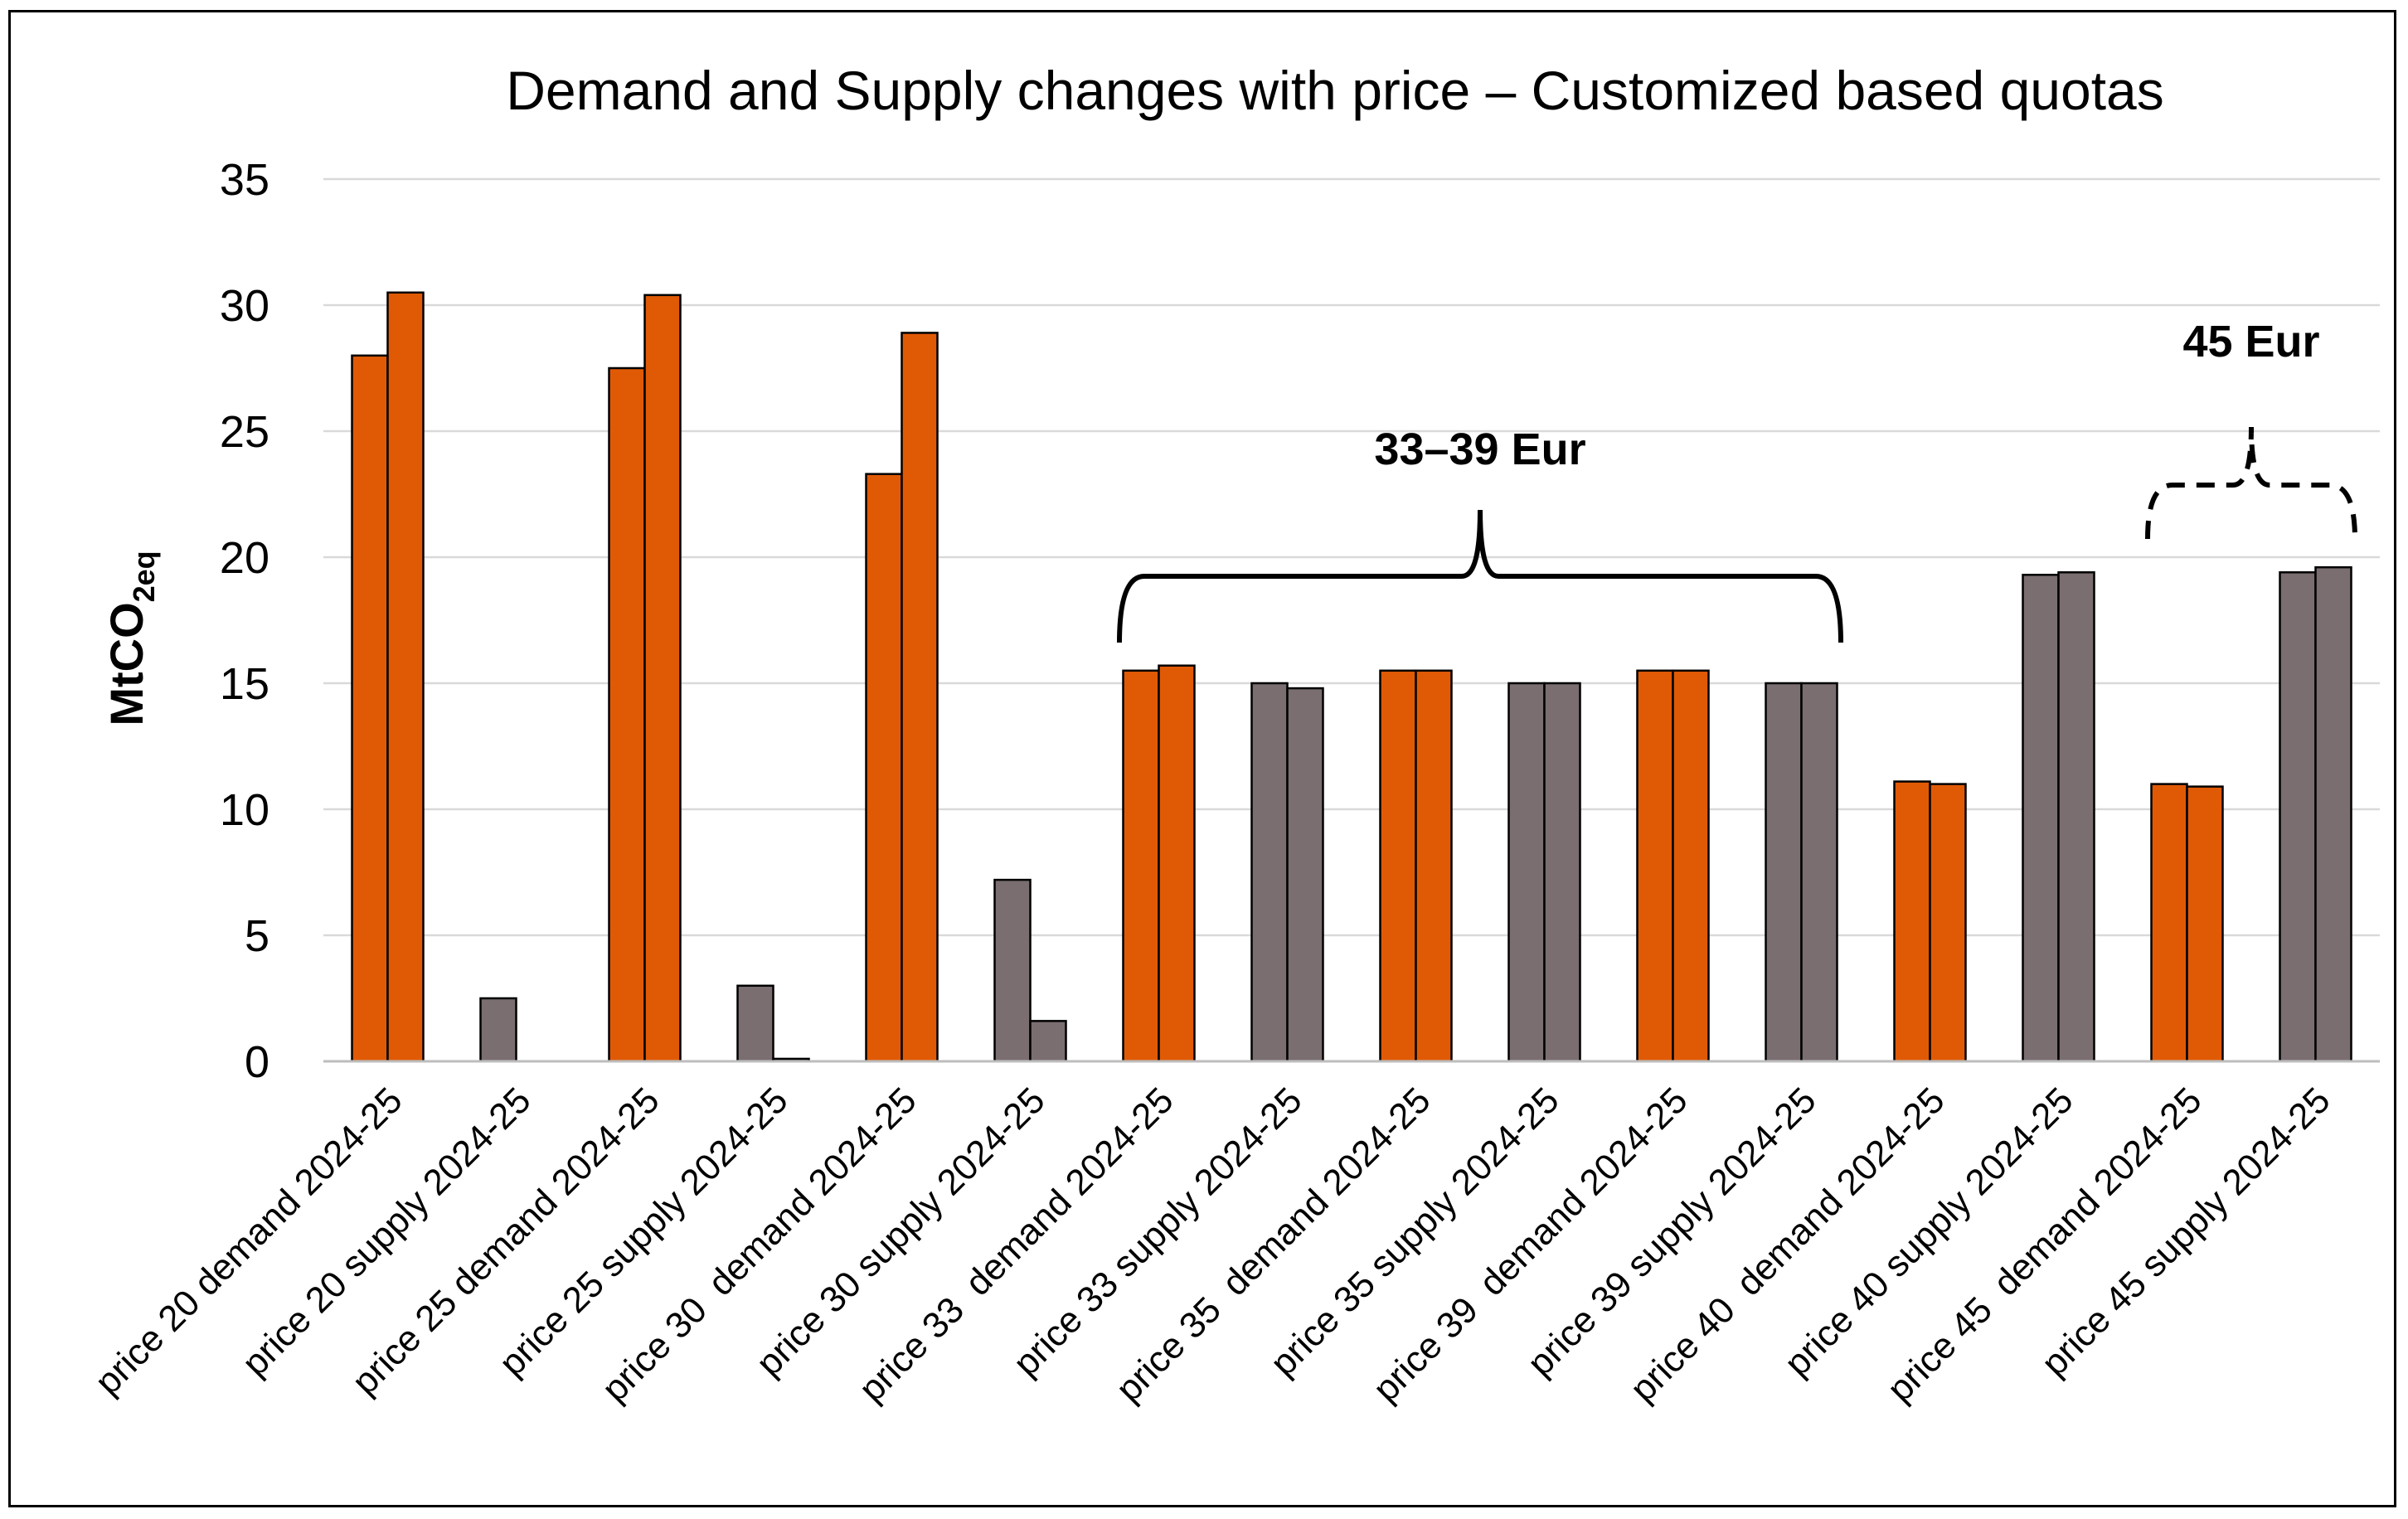 This screenshot has width=2408, height=1519. What do you see at coordinates (2333, 814) in the screenshot?
I see `bar-16-2025` at bounding box center [2333, 814].